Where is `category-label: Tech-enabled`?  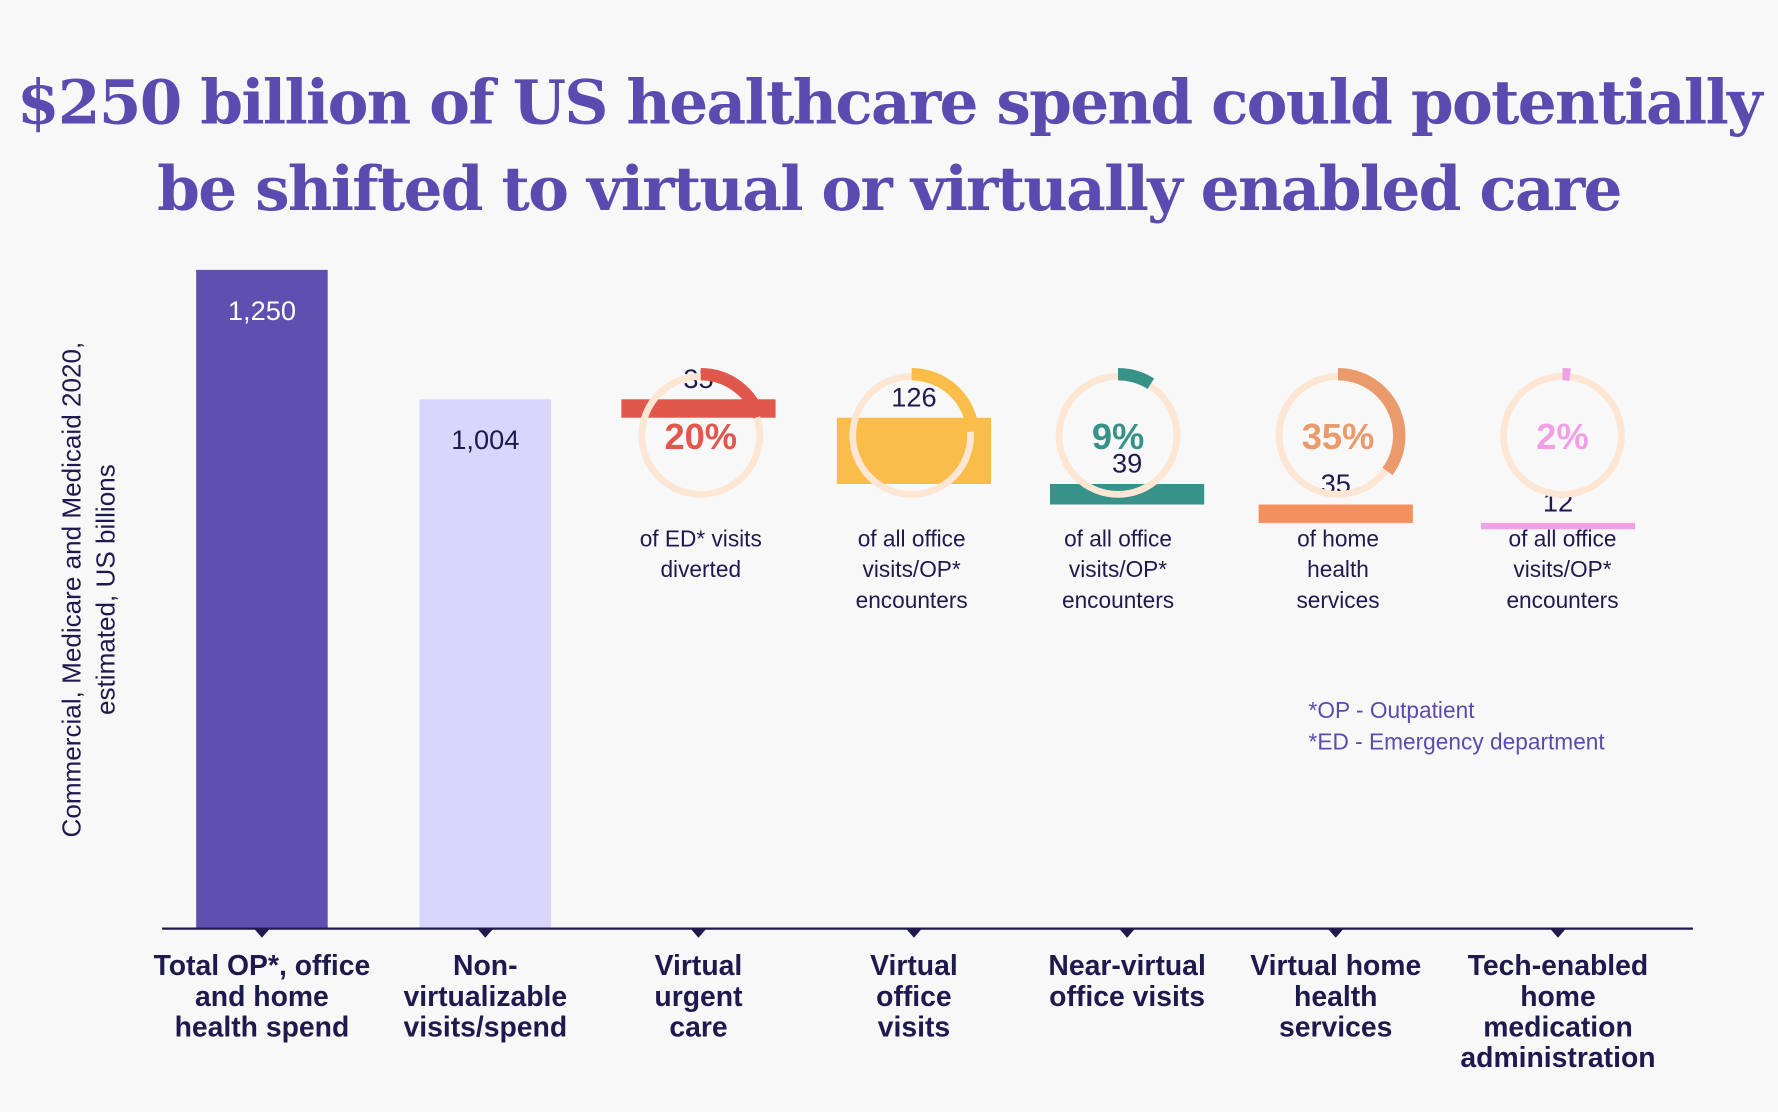 category-label: Tech-enabled is located at coordinates (1558, 966).